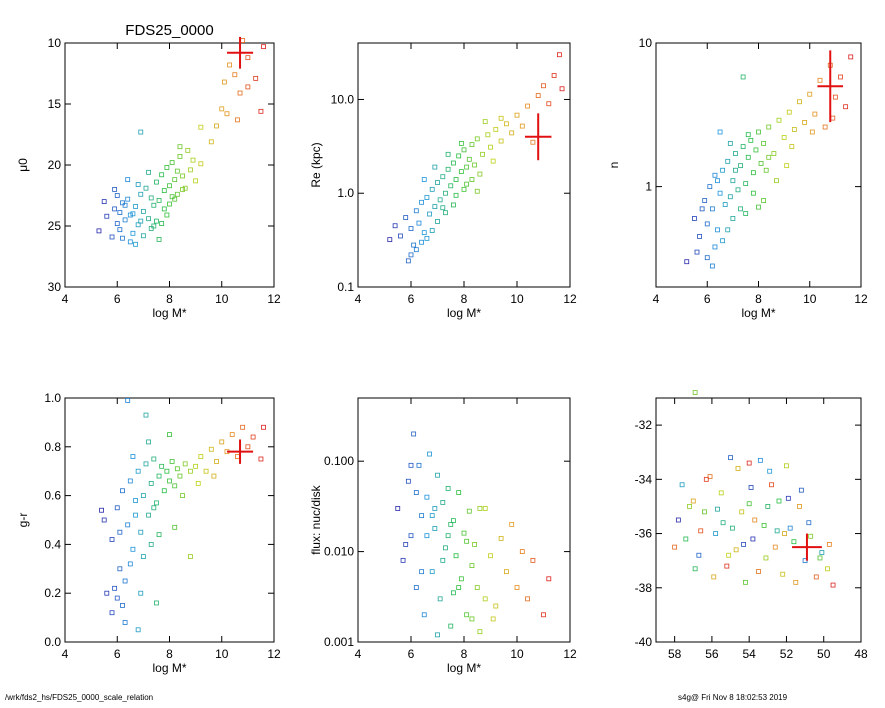 The image size is (885, 708). I want to click on y-tick-label: 25, so click(55, 226).